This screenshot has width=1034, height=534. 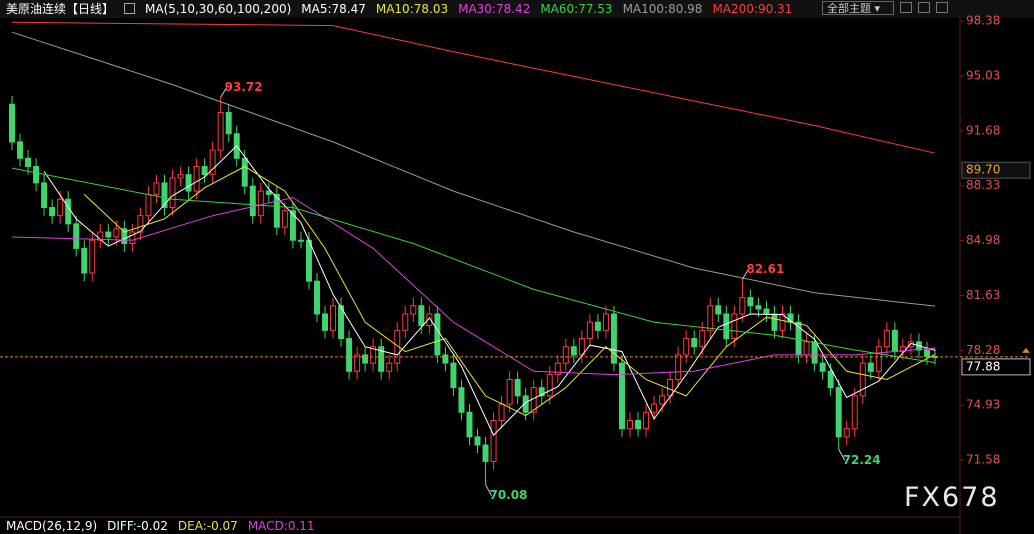 What do you see at coordinates (509, 495) in the screenshot?
I see `extreme-label: 70.08` at bounding box center [509, 495].